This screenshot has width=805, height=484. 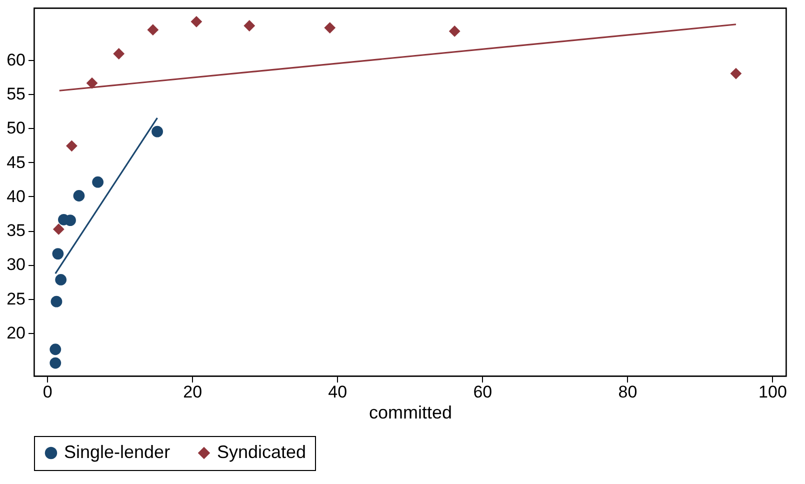 What do you see at coordinates (16, 332) in the screenshot?
I see `y-tick-label: 20` at bounding box center [16, 332].